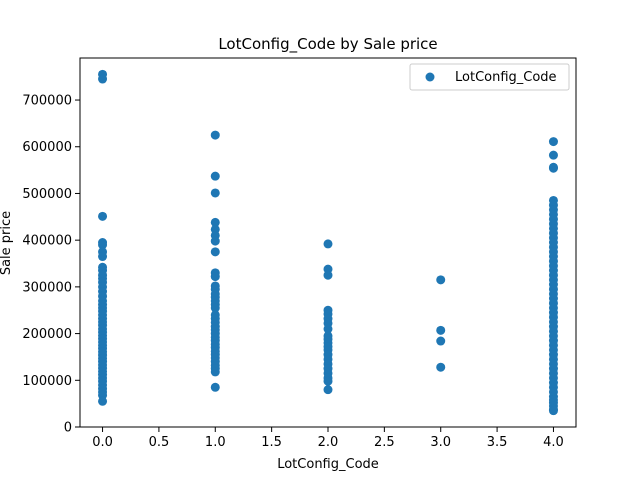 This screenshot has height=480, width=640. I want to click on y-tick-label: 0, so click(68, 428).